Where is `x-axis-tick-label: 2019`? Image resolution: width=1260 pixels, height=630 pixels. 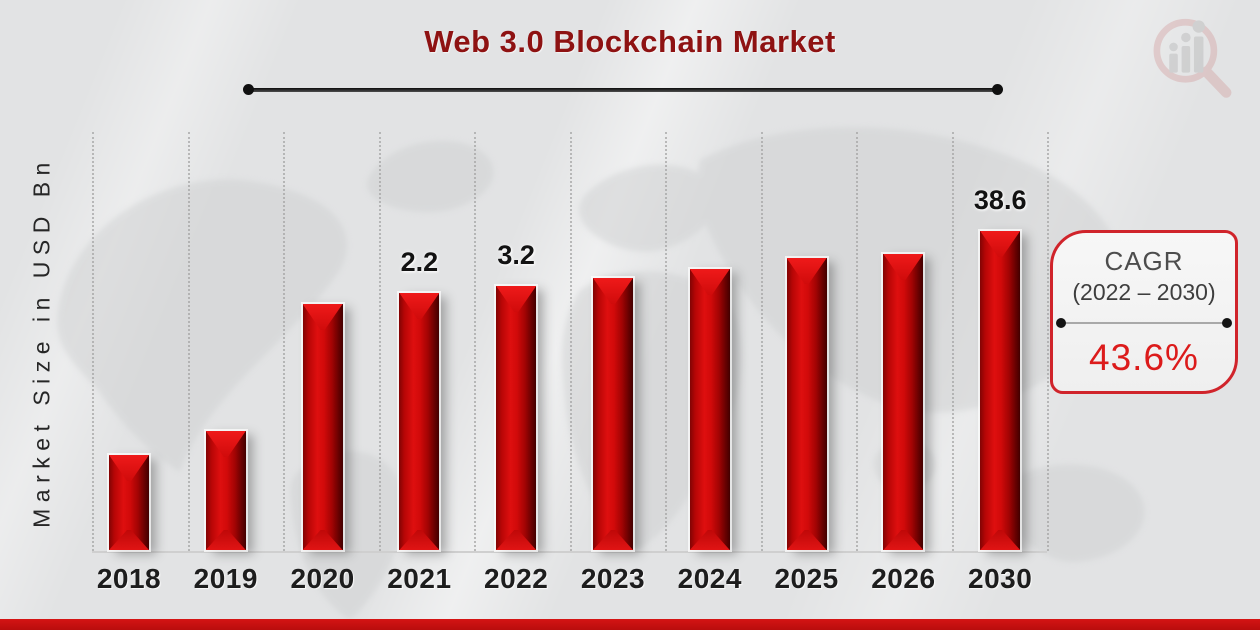 x-axis-tick-label: 2019 is located at coordinates (225, 578).